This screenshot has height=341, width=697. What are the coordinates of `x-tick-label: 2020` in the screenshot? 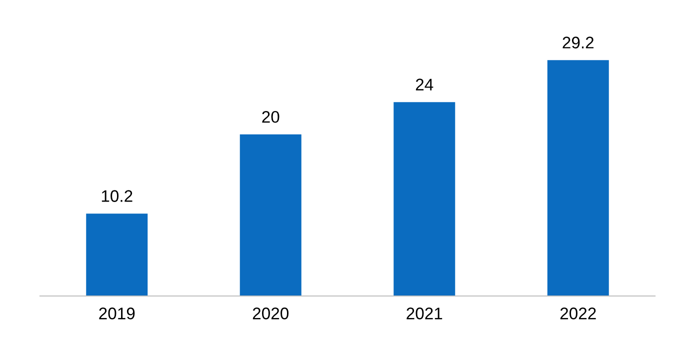 It's located at (270, 314).